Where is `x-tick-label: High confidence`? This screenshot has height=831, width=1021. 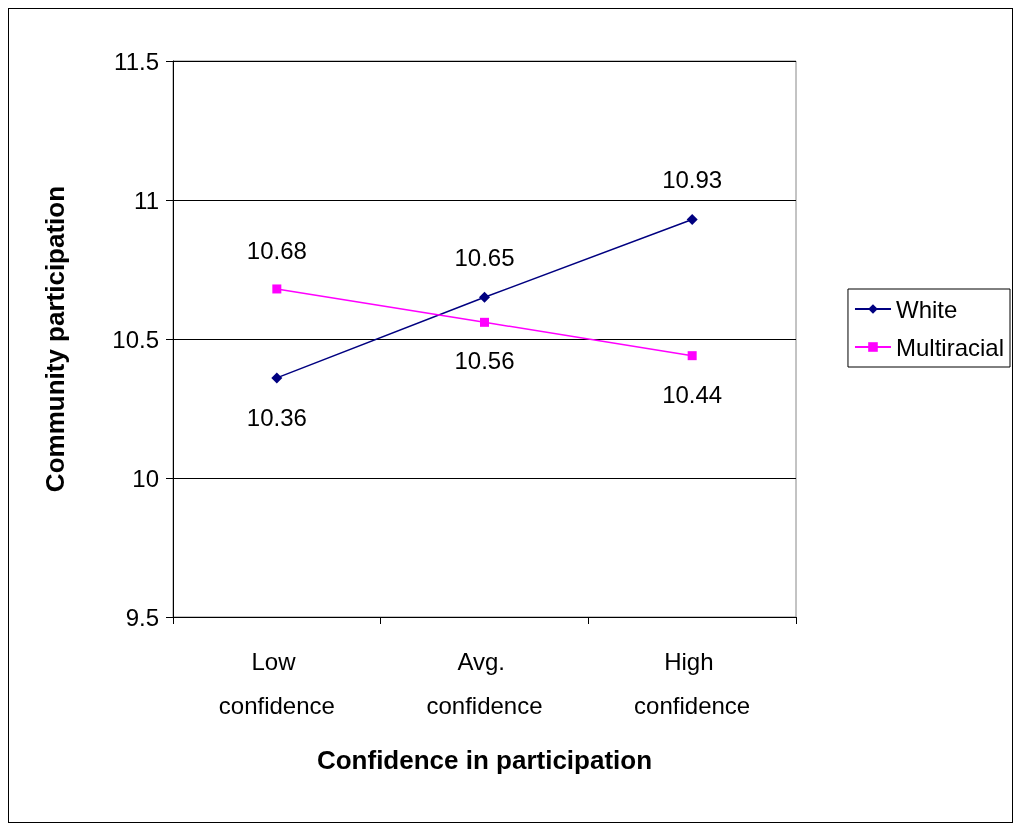
x-tick-label: High confidence is located at coordinates (692, 683).